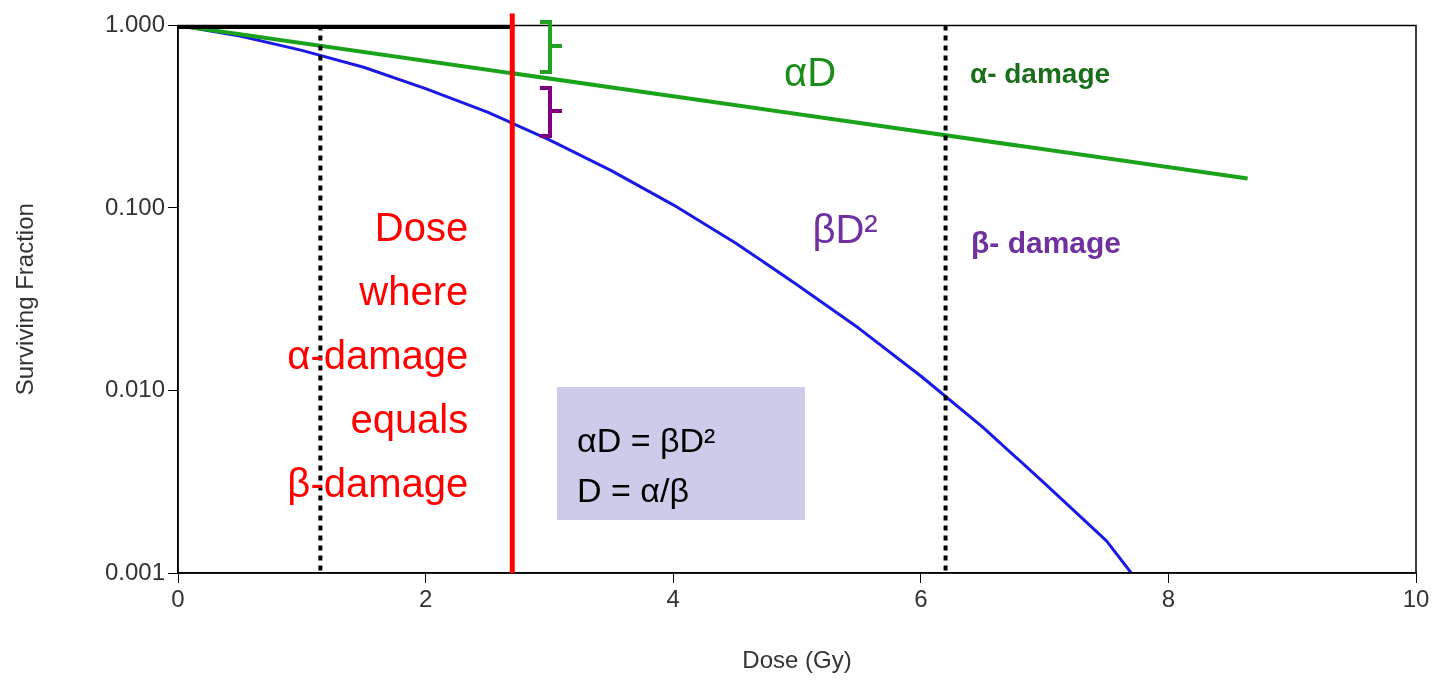  I want to click on y-tick-label: 0.010, so click(134, 389).